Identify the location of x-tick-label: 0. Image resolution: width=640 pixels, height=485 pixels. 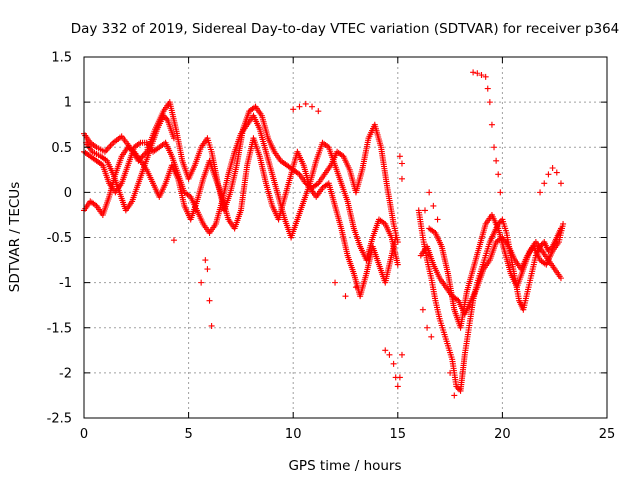
(84, 434).